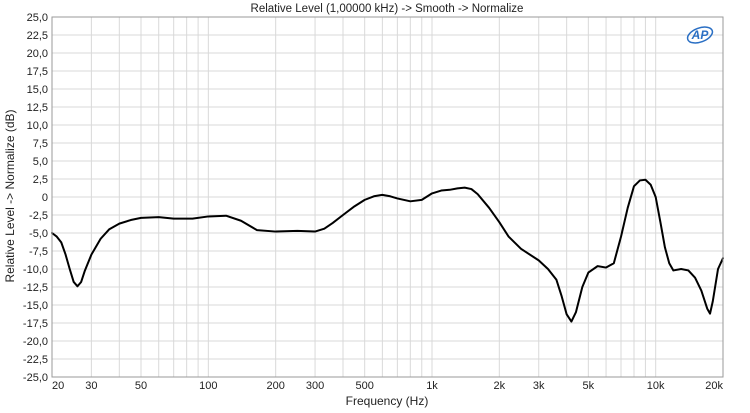 The width and height of the screenshot is (750, 413). What do you see at coordinates (714, 386) in the screenshot?
I see `x-tick-label: 20k` at bounding box center [714, 386].